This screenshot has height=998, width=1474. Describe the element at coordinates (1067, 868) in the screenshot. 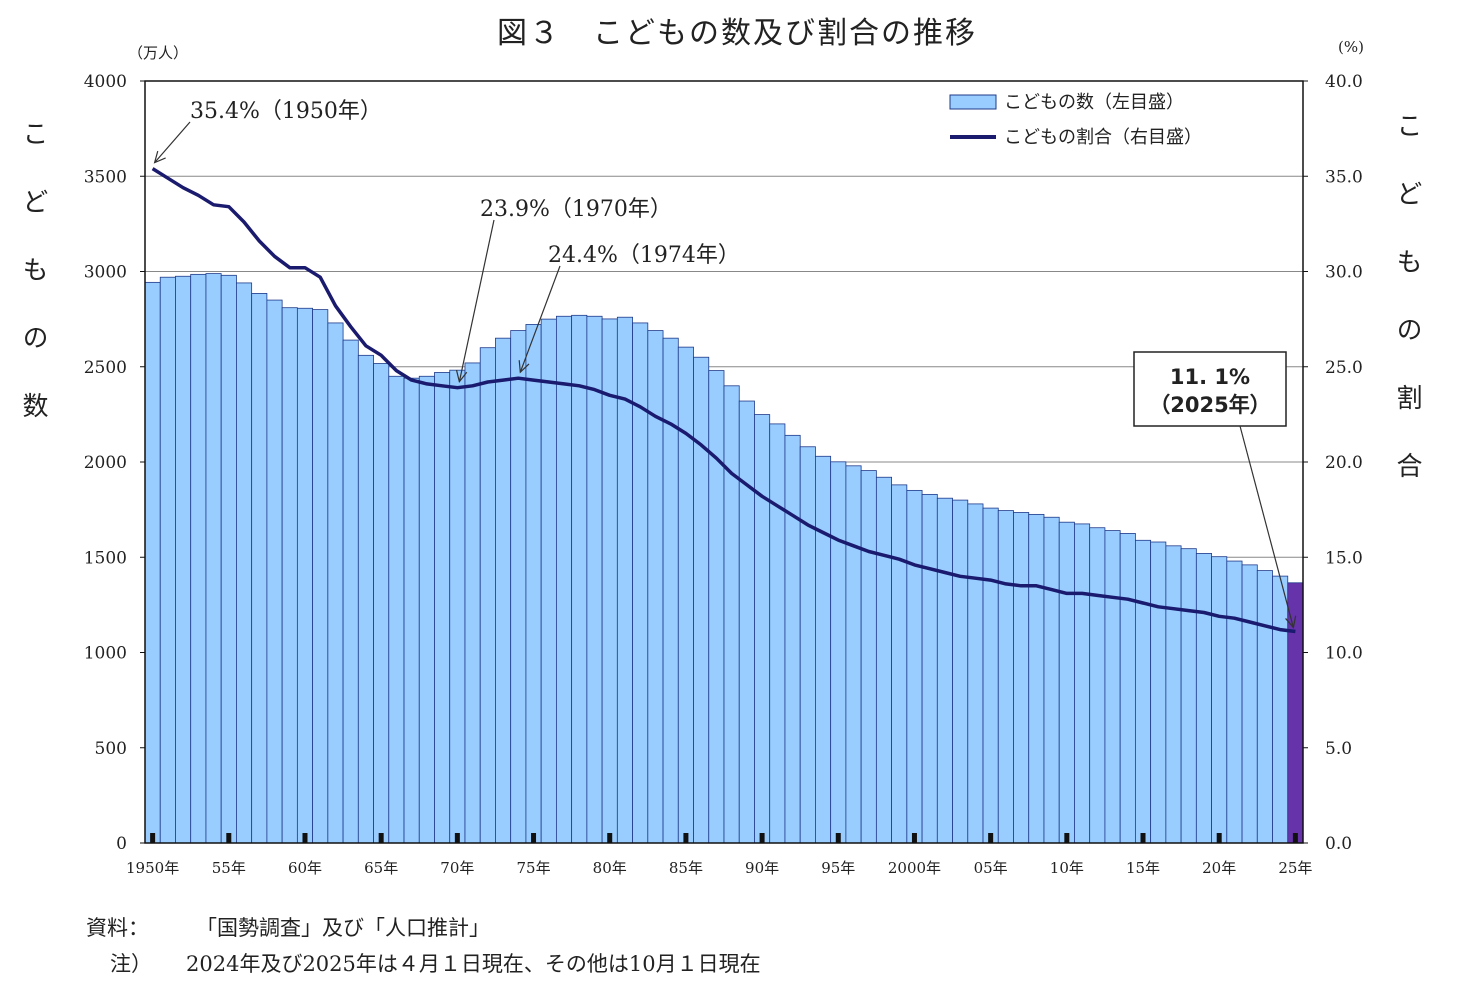

I see `x-tick-label: 10年` at that location.